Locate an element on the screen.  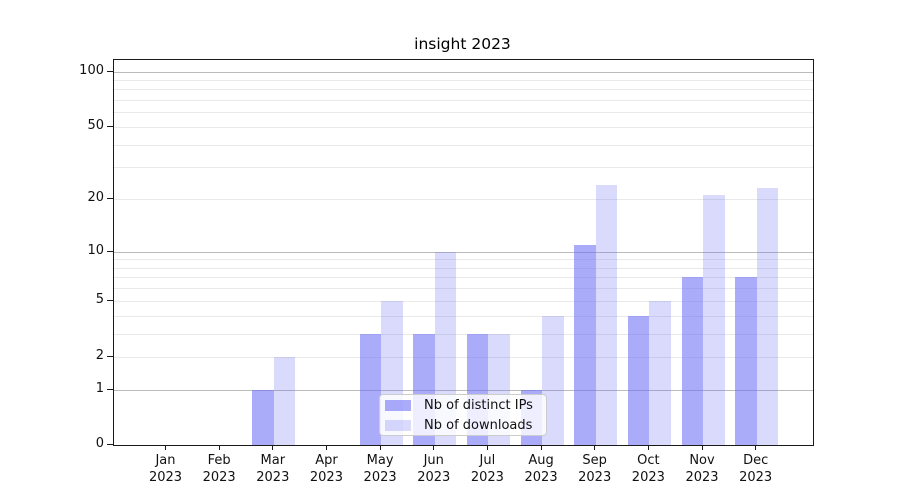
x-axis-tick-label: Apr 2023 is located at coordinates (326, 469).